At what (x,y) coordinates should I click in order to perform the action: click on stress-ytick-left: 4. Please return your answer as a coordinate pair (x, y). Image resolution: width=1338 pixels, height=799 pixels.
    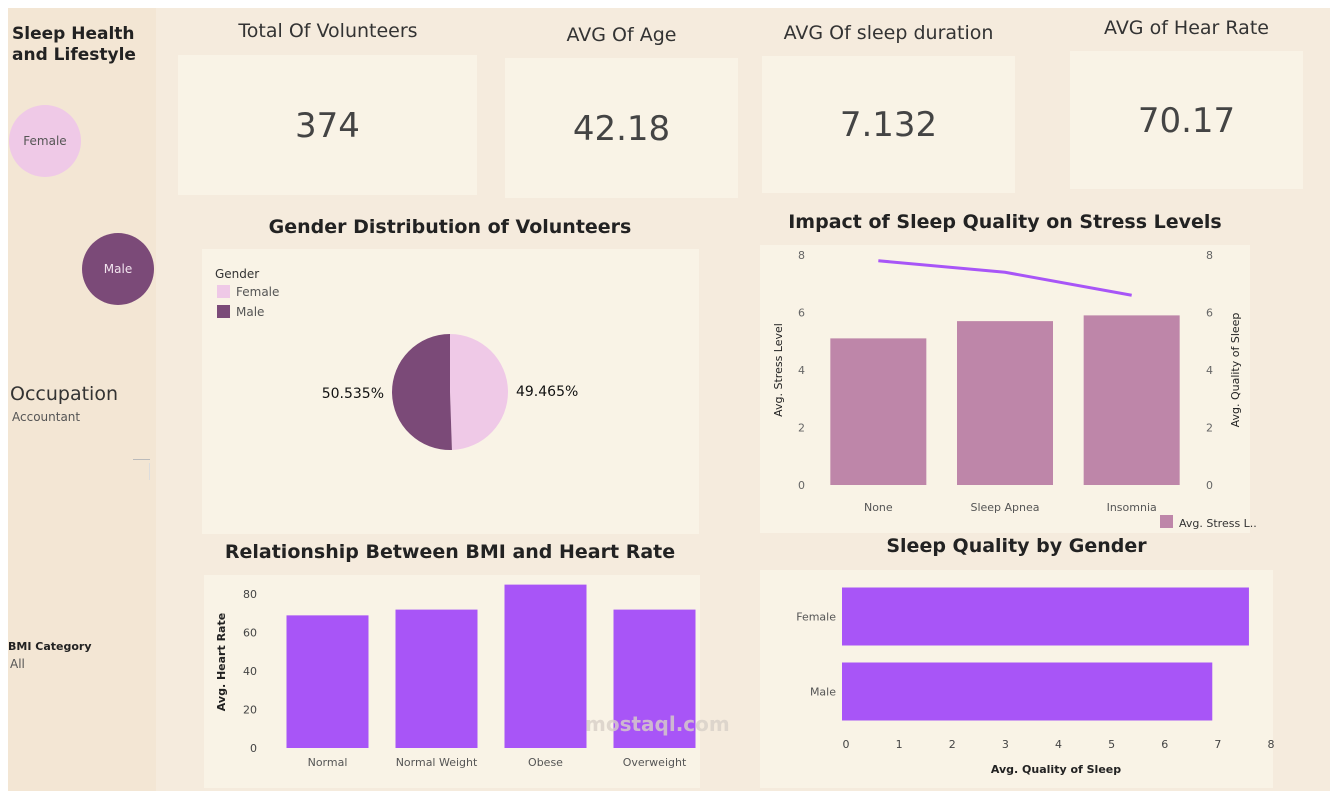
    Looking at the image, I should click on (801, 370).